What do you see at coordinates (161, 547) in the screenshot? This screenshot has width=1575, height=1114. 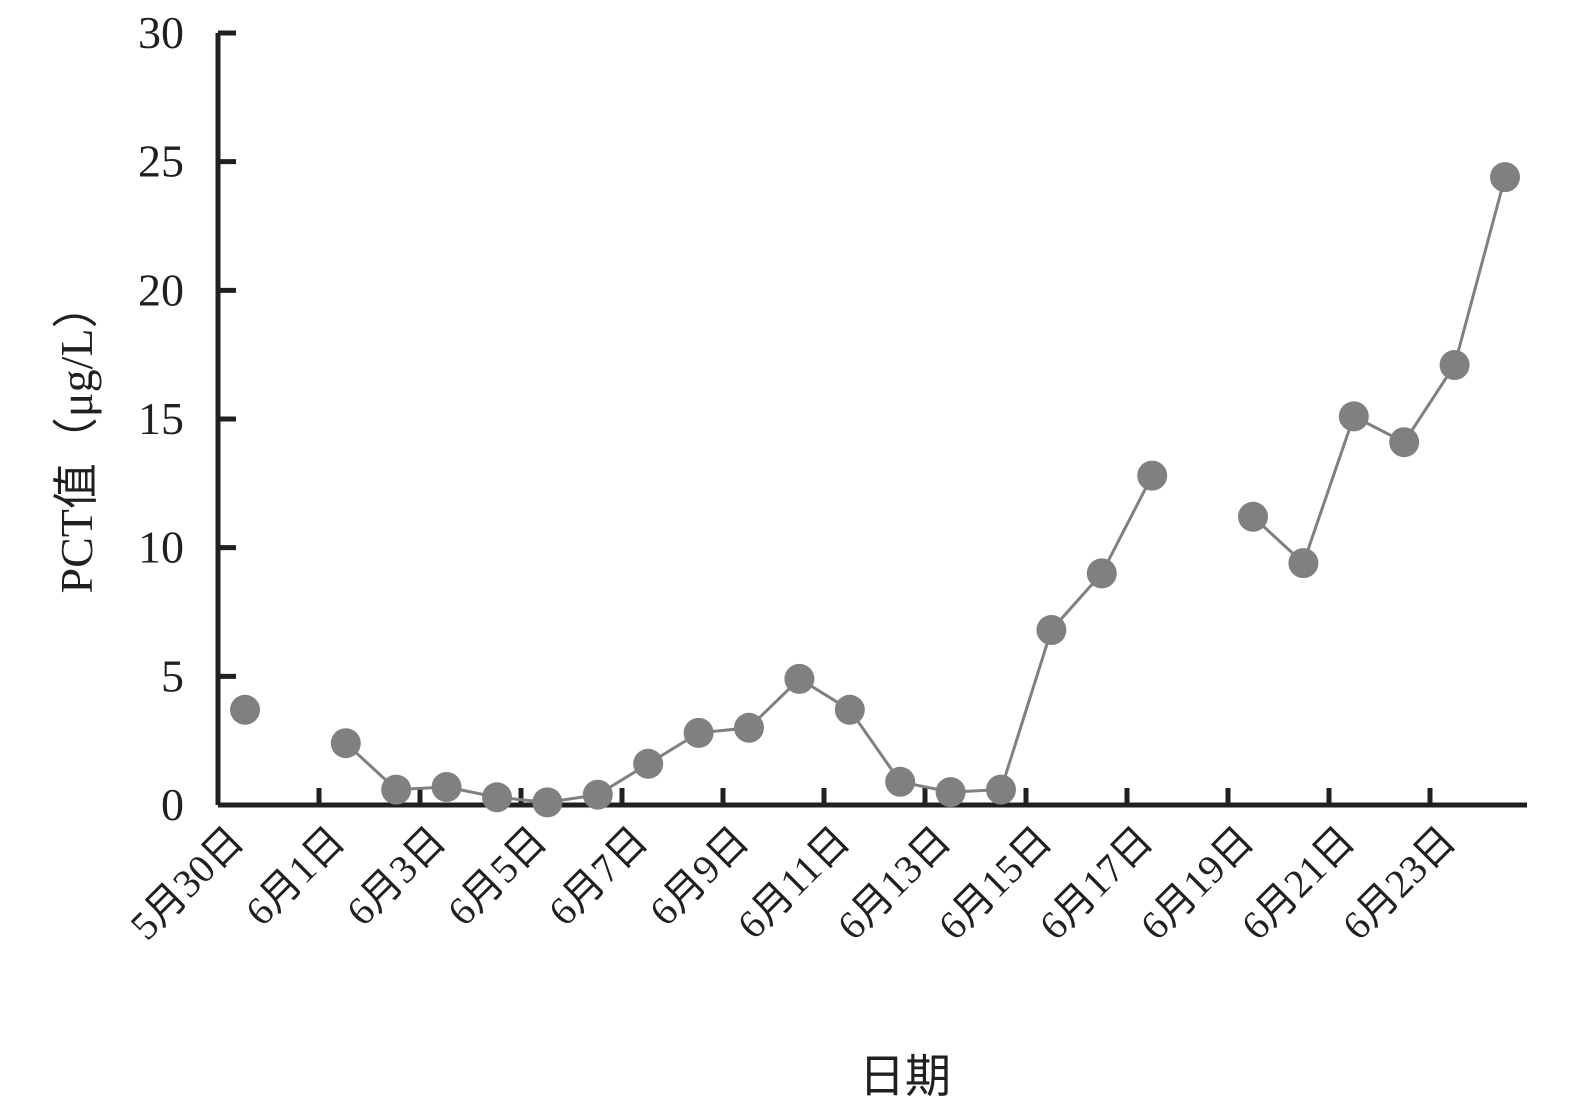 I see `y-tick-label: 10` at bounding box center [161, 547].